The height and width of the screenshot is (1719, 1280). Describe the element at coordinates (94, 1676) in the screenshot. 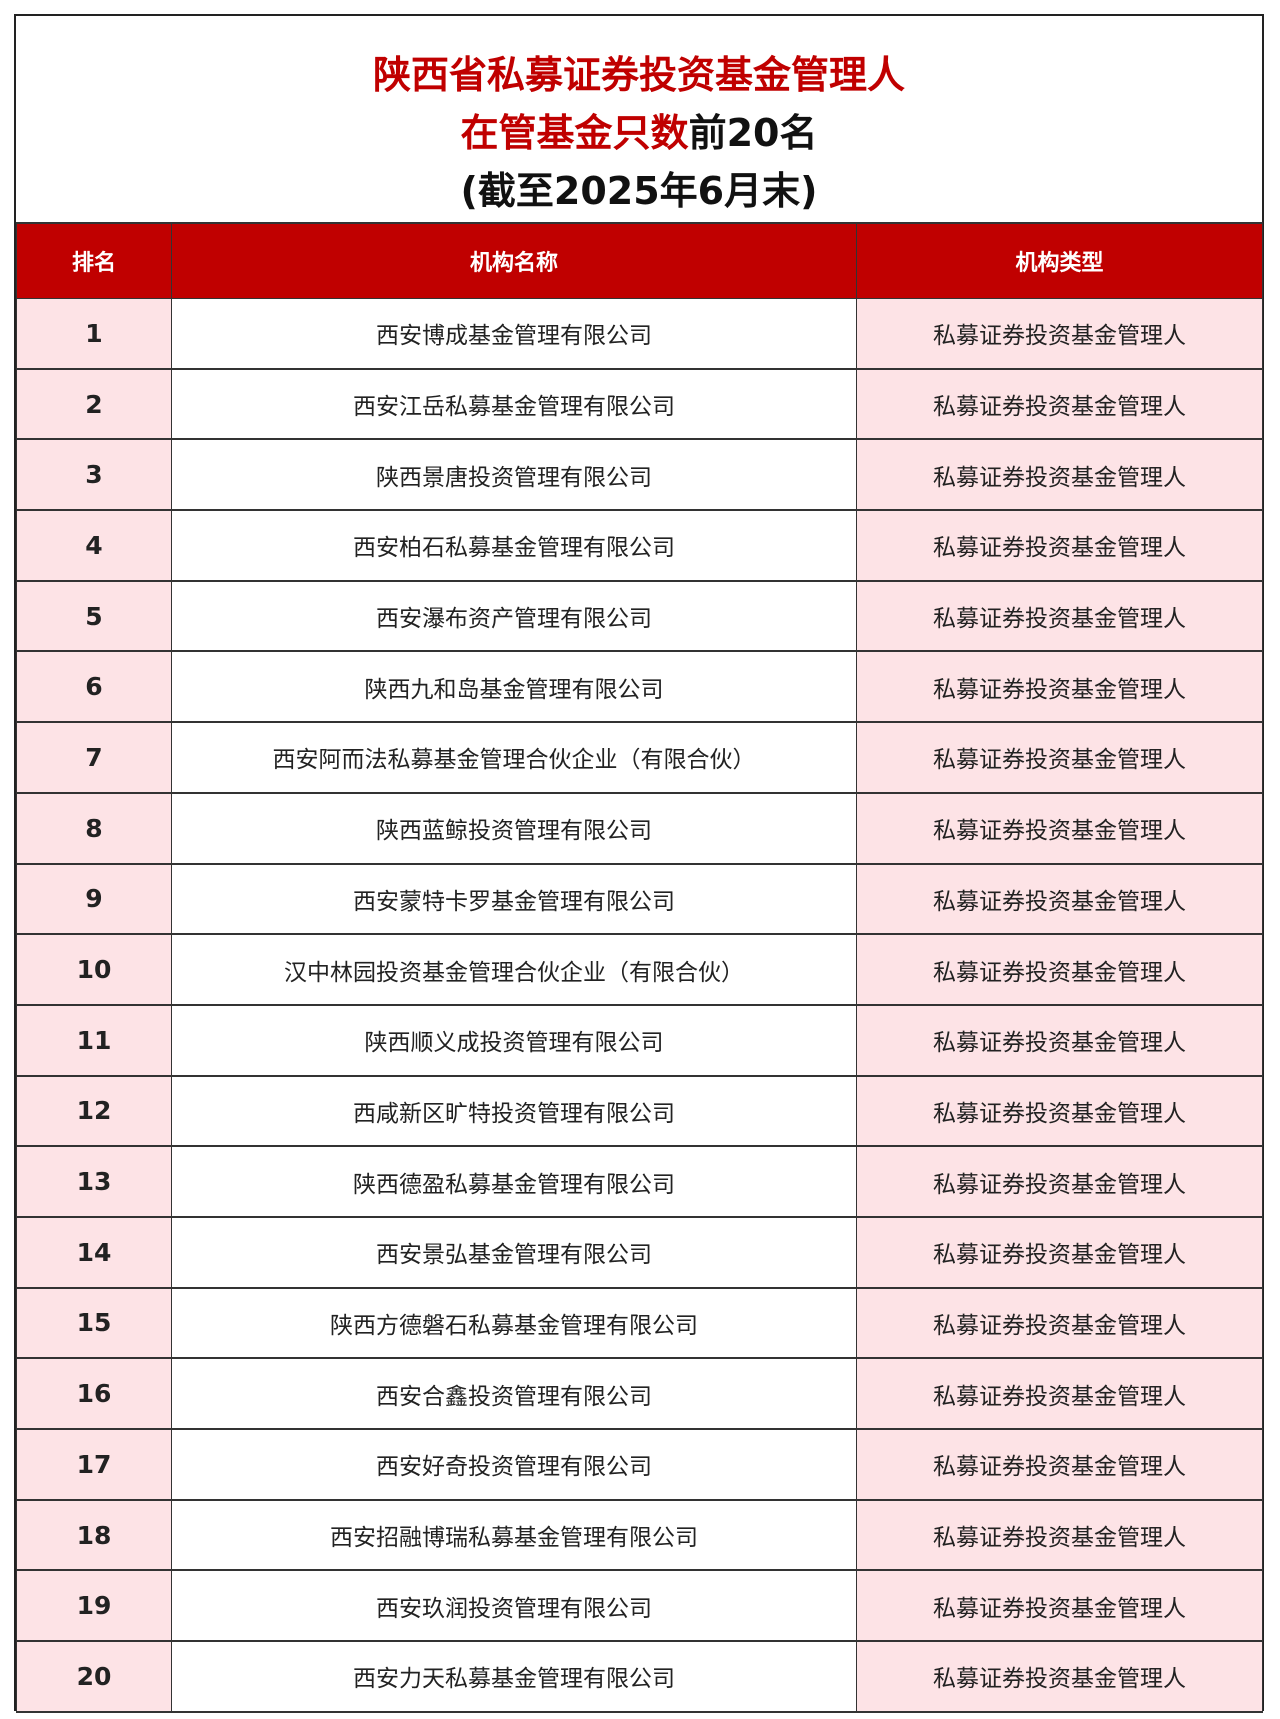

I see `rank-cell: 20` at that location.